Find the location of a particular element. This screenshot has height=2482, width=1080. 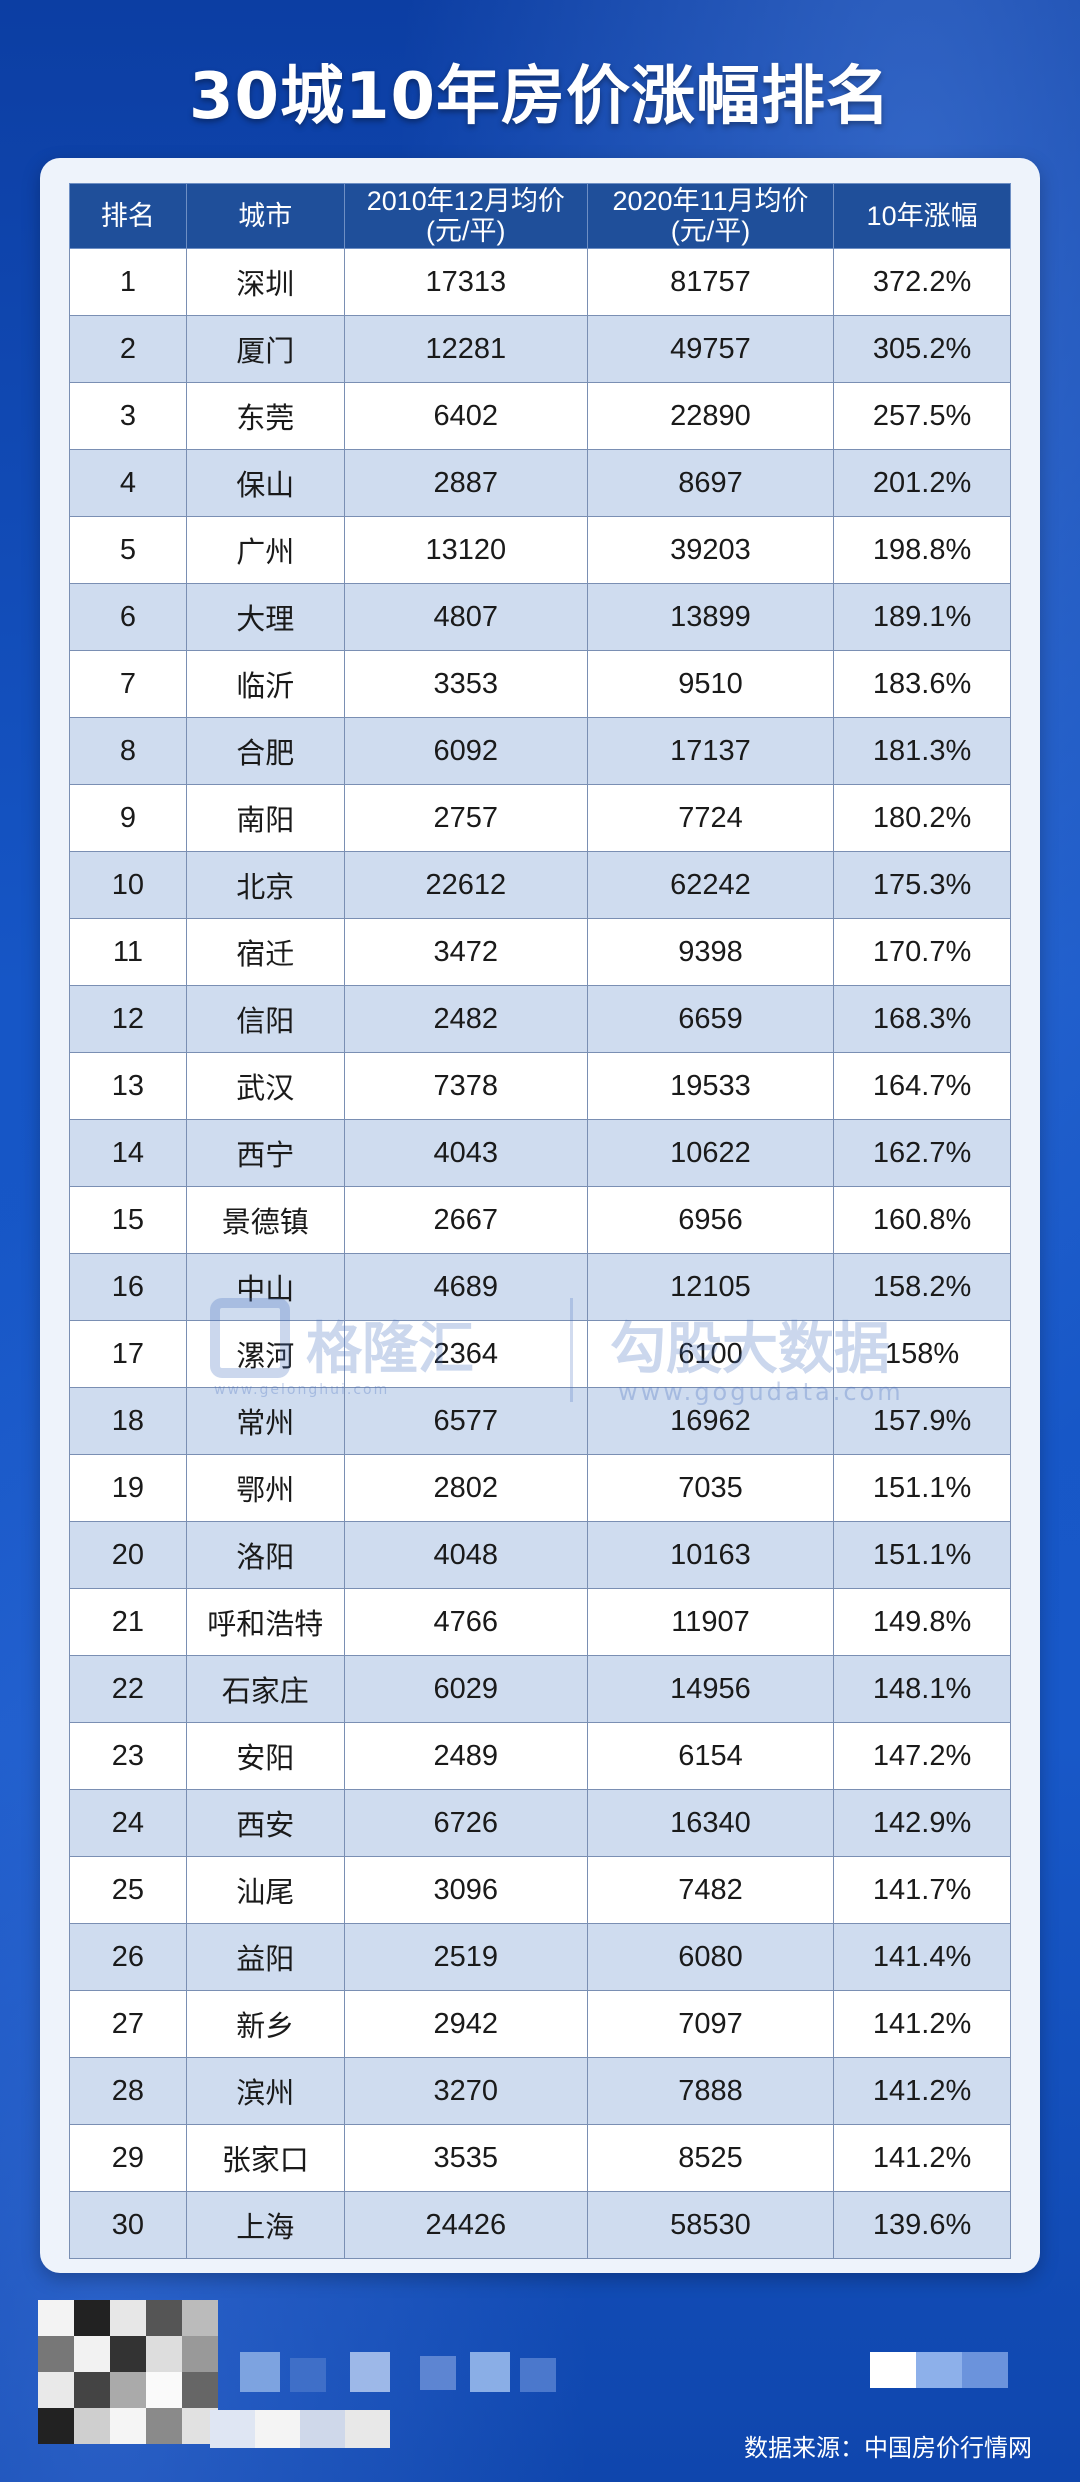

price-2010-cell: 2942 is located at coordinates (465, 2024).